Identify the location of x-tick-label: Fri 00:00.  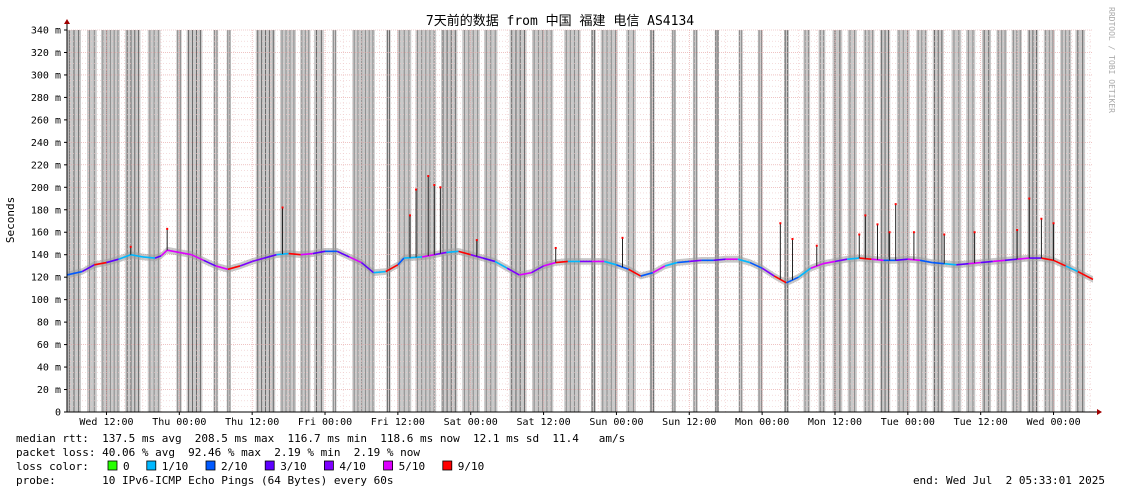
(325, 422).